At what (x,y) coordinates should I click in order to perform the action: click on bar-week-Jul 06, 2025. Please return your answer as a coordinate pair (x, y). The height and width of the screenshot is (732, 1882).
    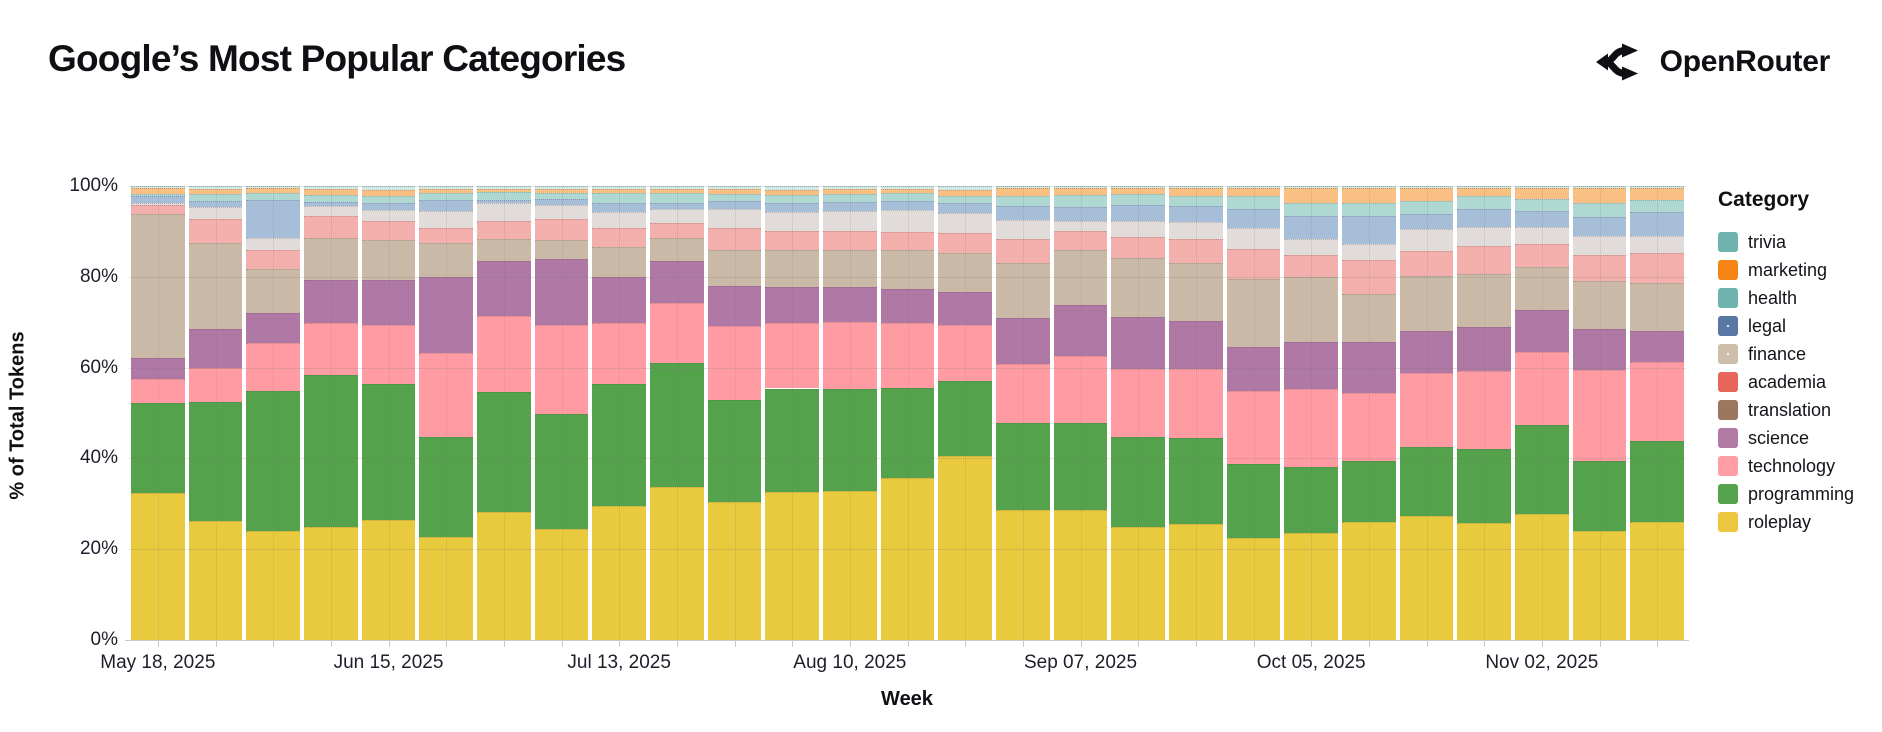
    Looking at the image, I should click on (561, 413).